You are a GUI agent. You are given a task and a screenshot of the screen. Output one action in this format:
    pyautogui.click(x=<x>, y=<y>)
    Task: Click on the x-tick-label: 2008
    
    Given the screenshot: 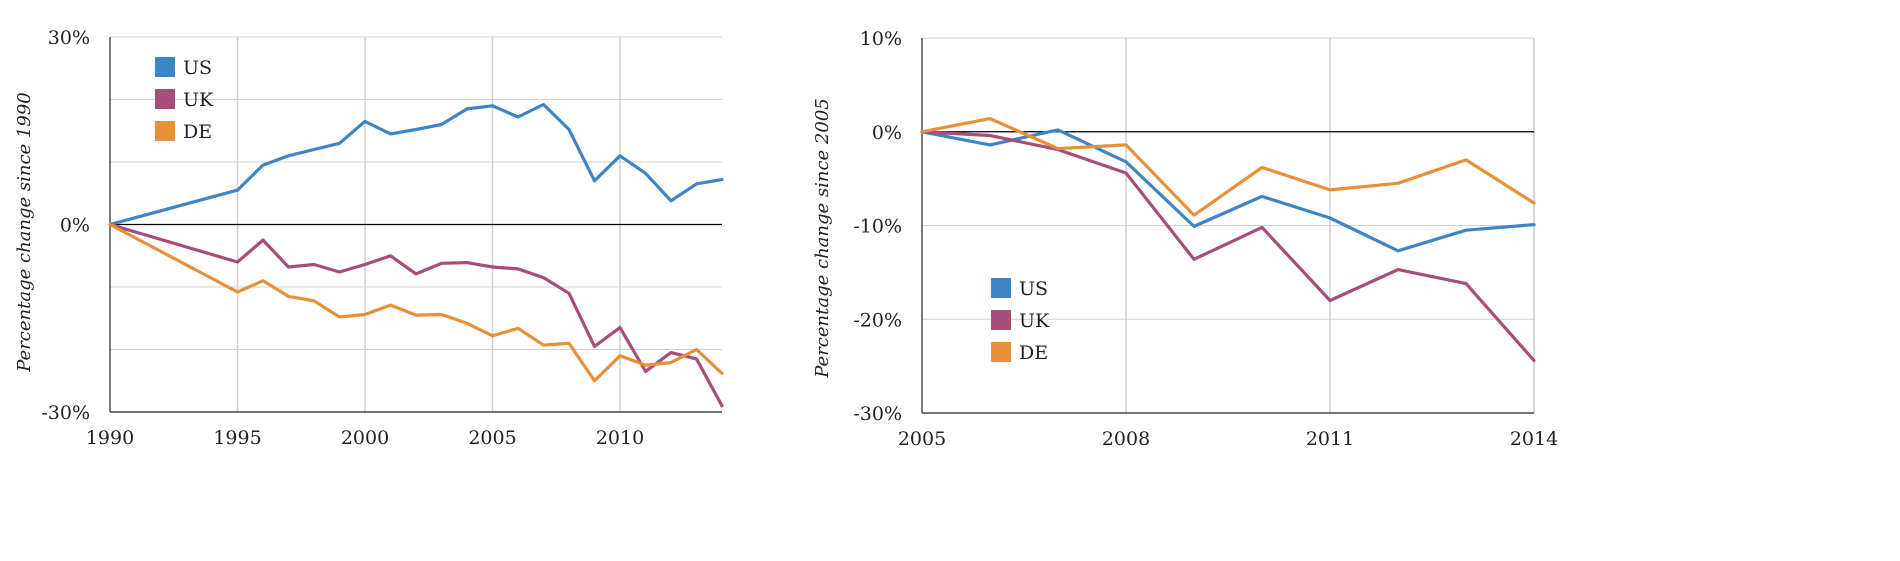 What is the action you would take?
    pyautogui.click(x=1126, y=439)
    